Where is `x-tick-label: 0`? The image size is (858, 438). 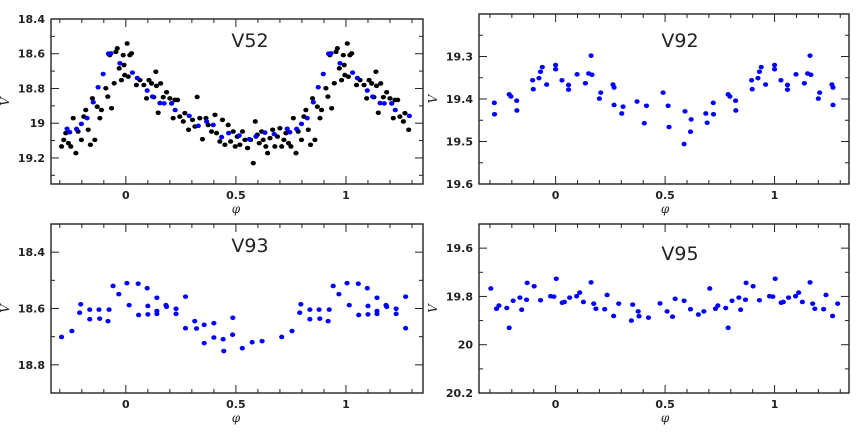
x-tick-label: 0 is located at coordinates (126, 195).